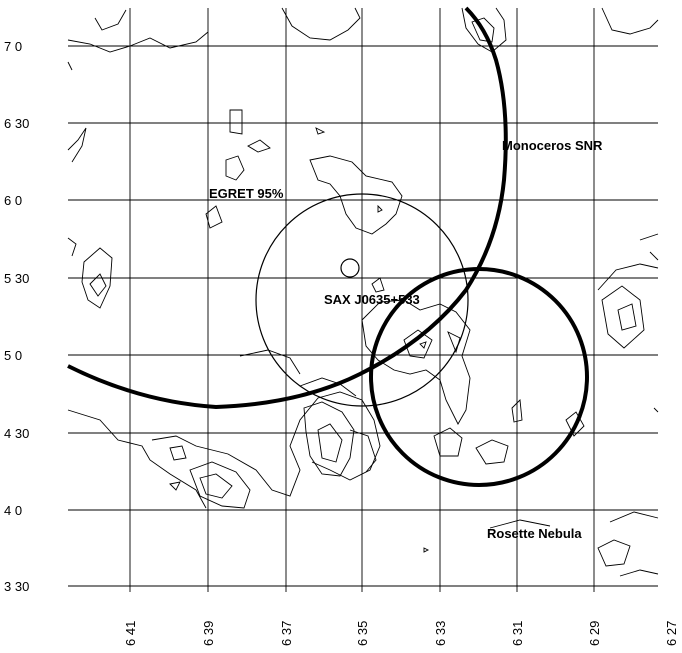 Image resolution: width=682 pixels, height=653 pixels. I want to click on egret-label: EGRET 95%, so click(246, 193).